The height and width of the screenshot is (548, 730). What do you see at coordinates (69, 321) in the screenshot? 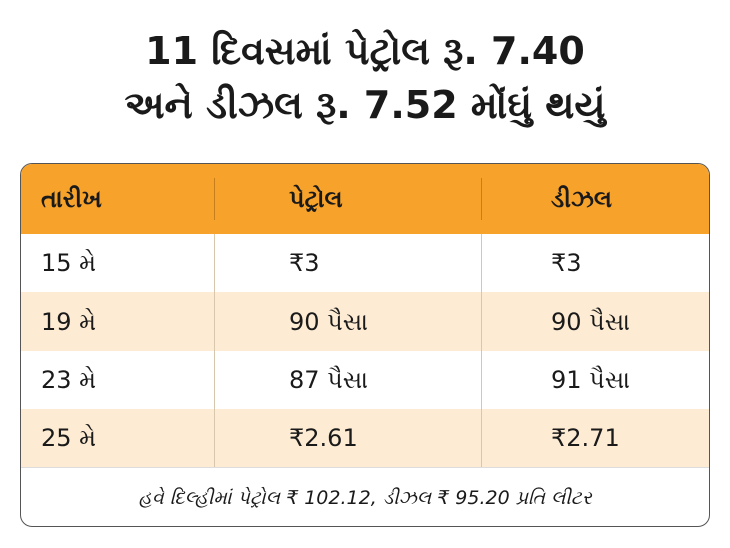
I see `table-cell: 19 મે` at bounding box center [69, 321].